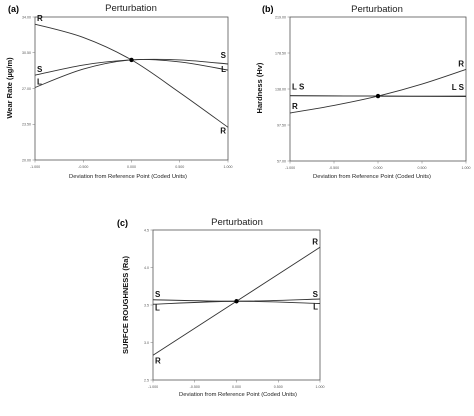 This screenshot has width=474, height=416. What do you see at coordinates (281, 161) in the screenshot?
I see `y-tick-label: 57.00` at bounding box center [281, 161].